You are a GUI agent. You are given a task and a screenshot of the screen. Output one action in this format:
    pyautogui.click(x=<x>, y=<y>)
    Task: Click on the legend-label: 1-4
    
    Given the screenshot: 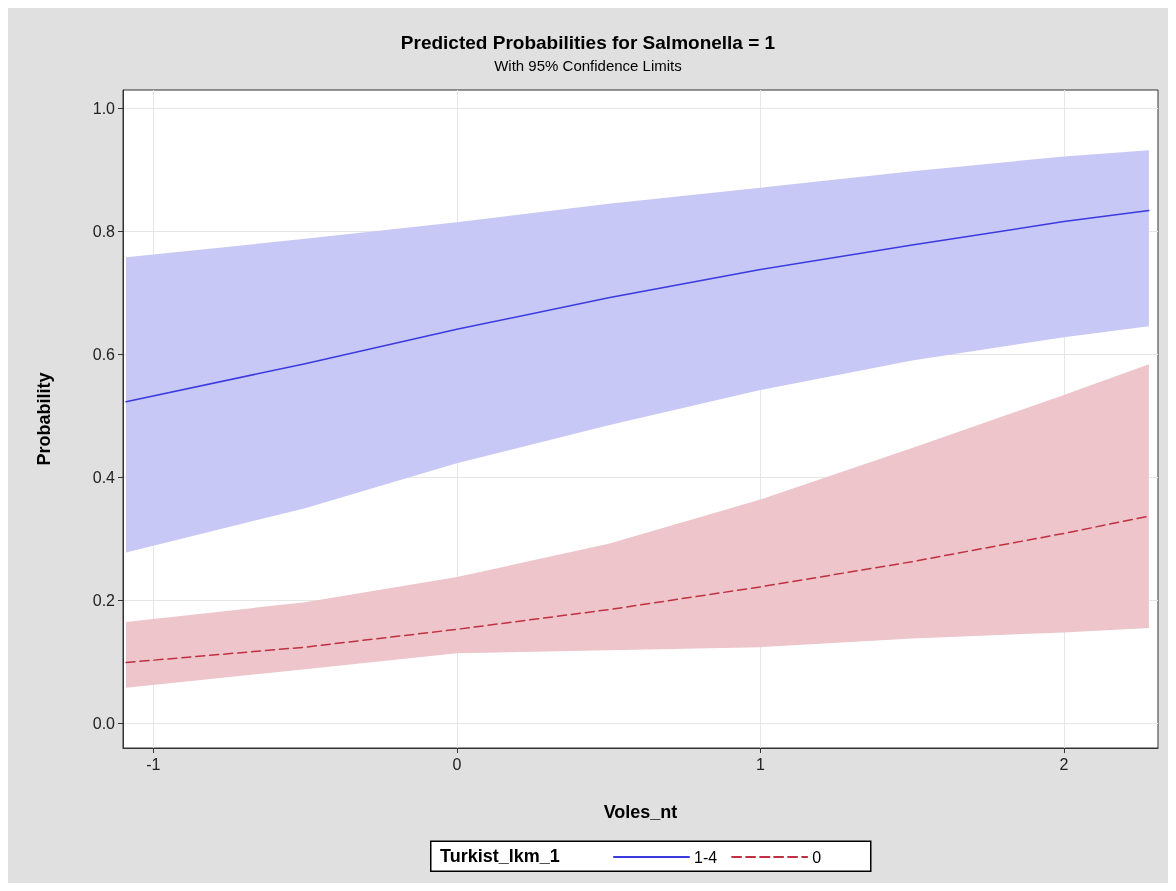 What is the action you would take?
    pyautogui.click(x=706, y=857)
    